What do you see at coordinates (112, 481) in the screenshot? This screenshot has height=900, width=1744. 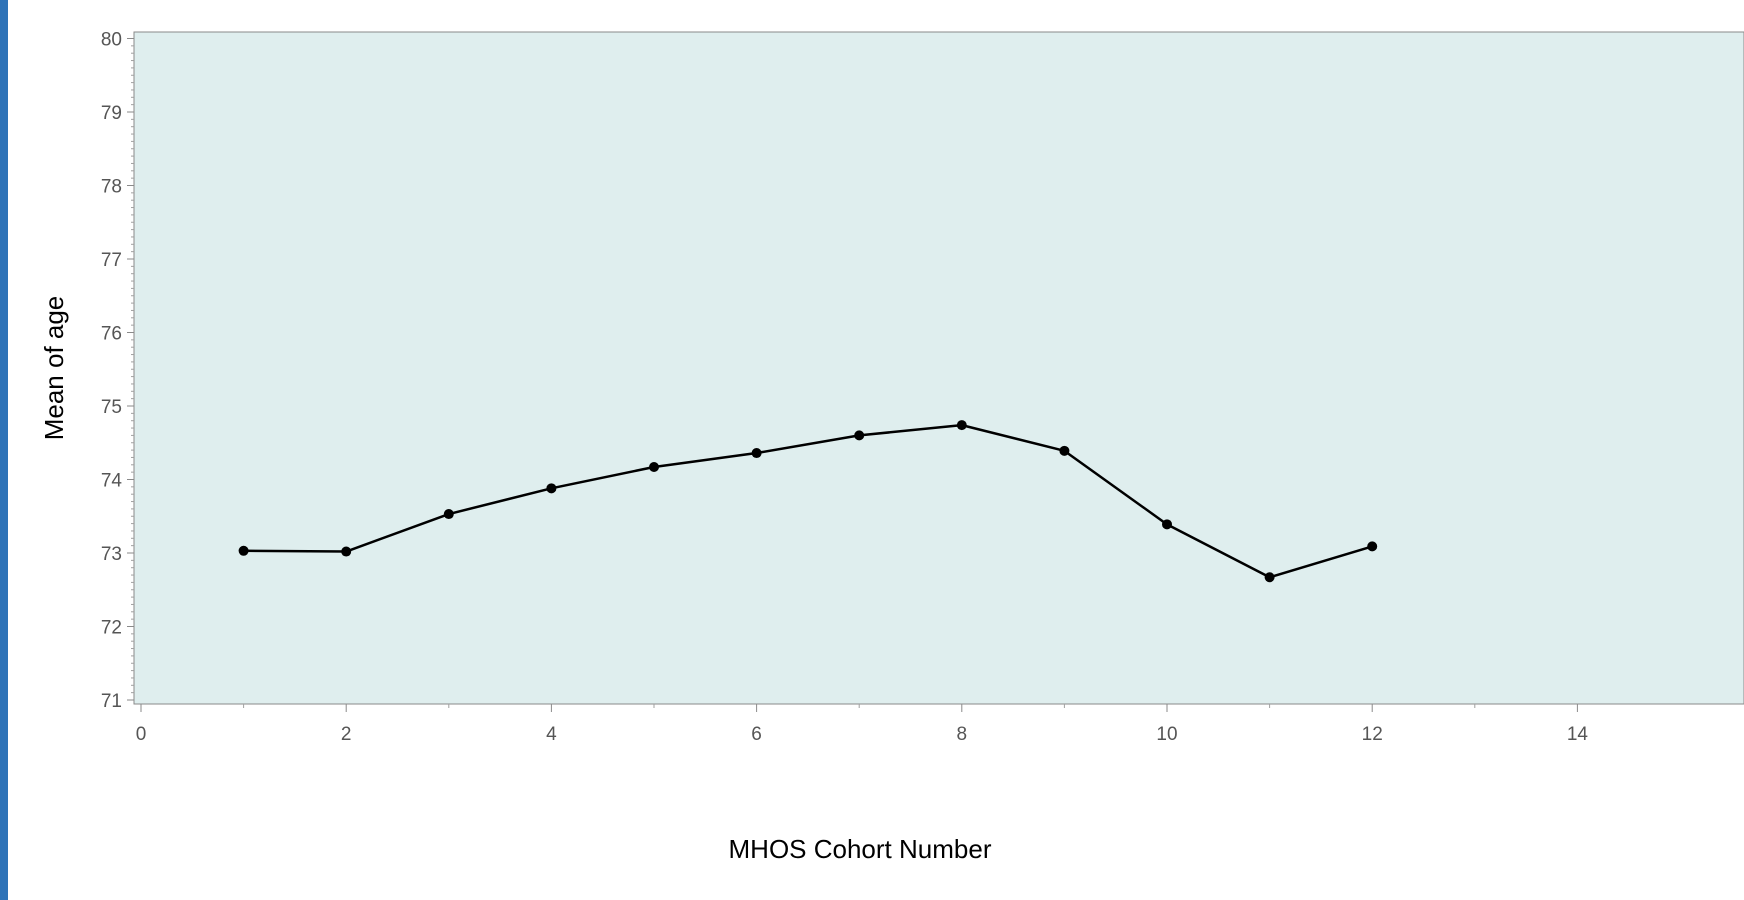 I see `y-tick-label: 74` at bounding box center [112, 481].